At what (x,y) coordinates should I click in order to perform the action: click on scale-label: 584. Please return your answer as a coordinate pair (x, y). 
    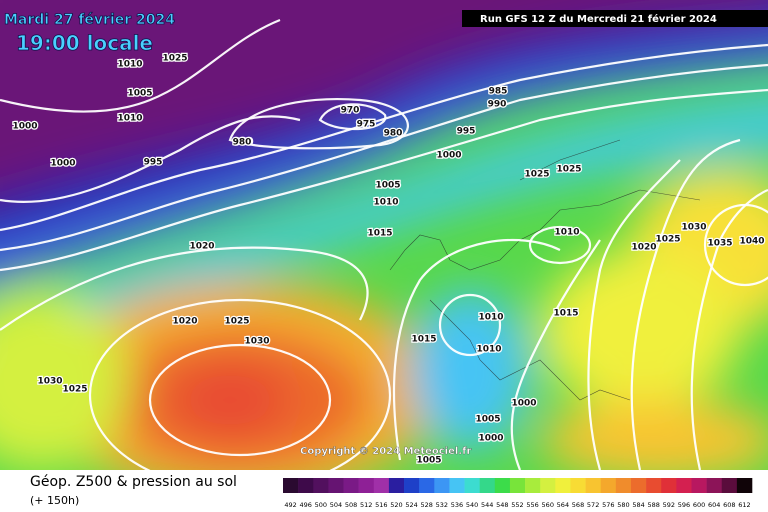
    Looking at the image, I should click on (638, 505).